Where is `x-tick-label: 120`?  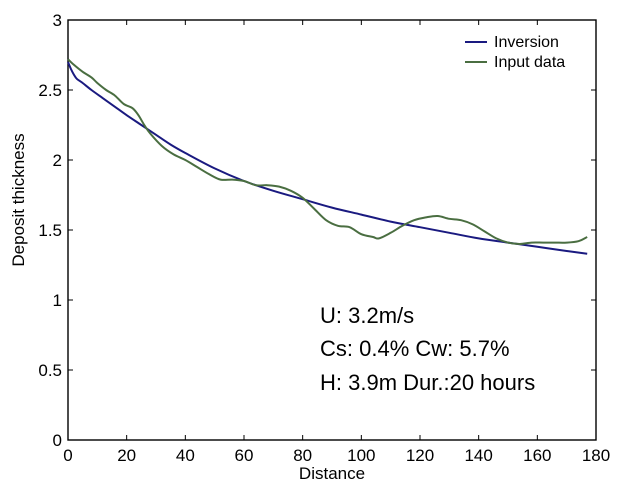
x-tick-label: 120 is located at coordinates (420, 455).